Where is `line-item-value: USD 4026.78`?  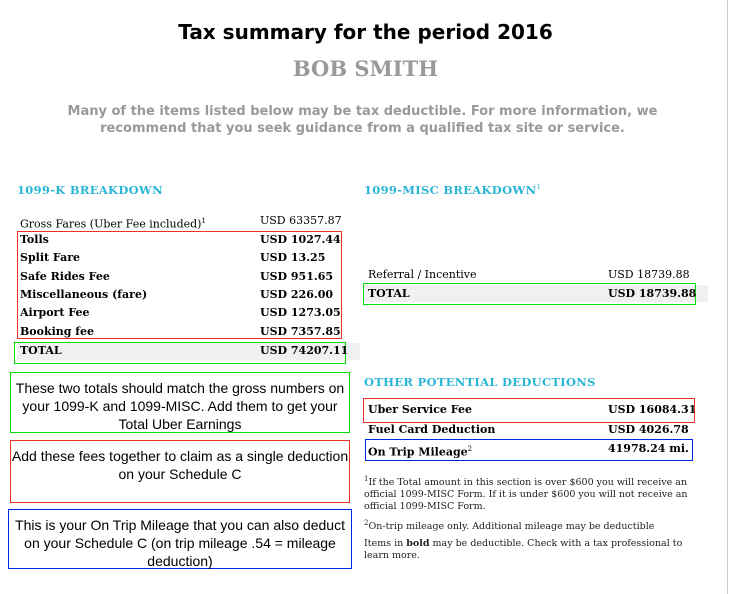 line-item-value: USD 4026.78 is located at coordinates (648, 429).